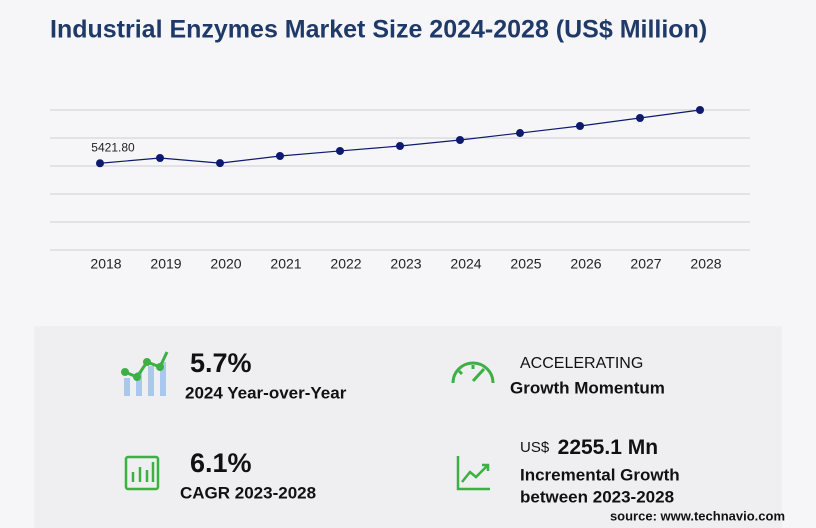  Describe the element at coordinates (697, 515) in the screenshot. I see `source: source: www.technavio.com` at that location.